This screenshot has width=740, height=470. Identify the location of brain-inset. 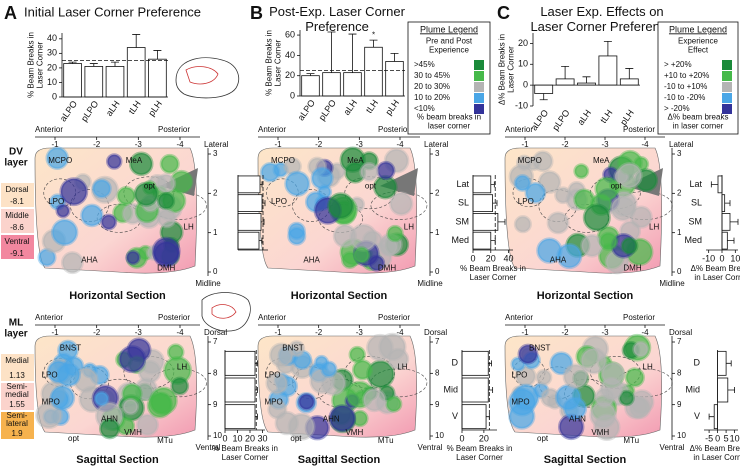
(213, 194).